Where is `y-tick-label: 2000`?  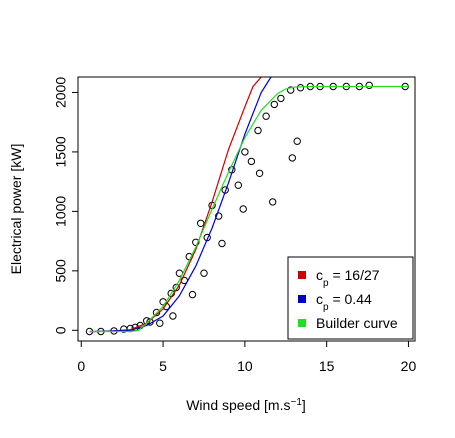 y-tick-label: 2000 is located at coordinates (61, 92).